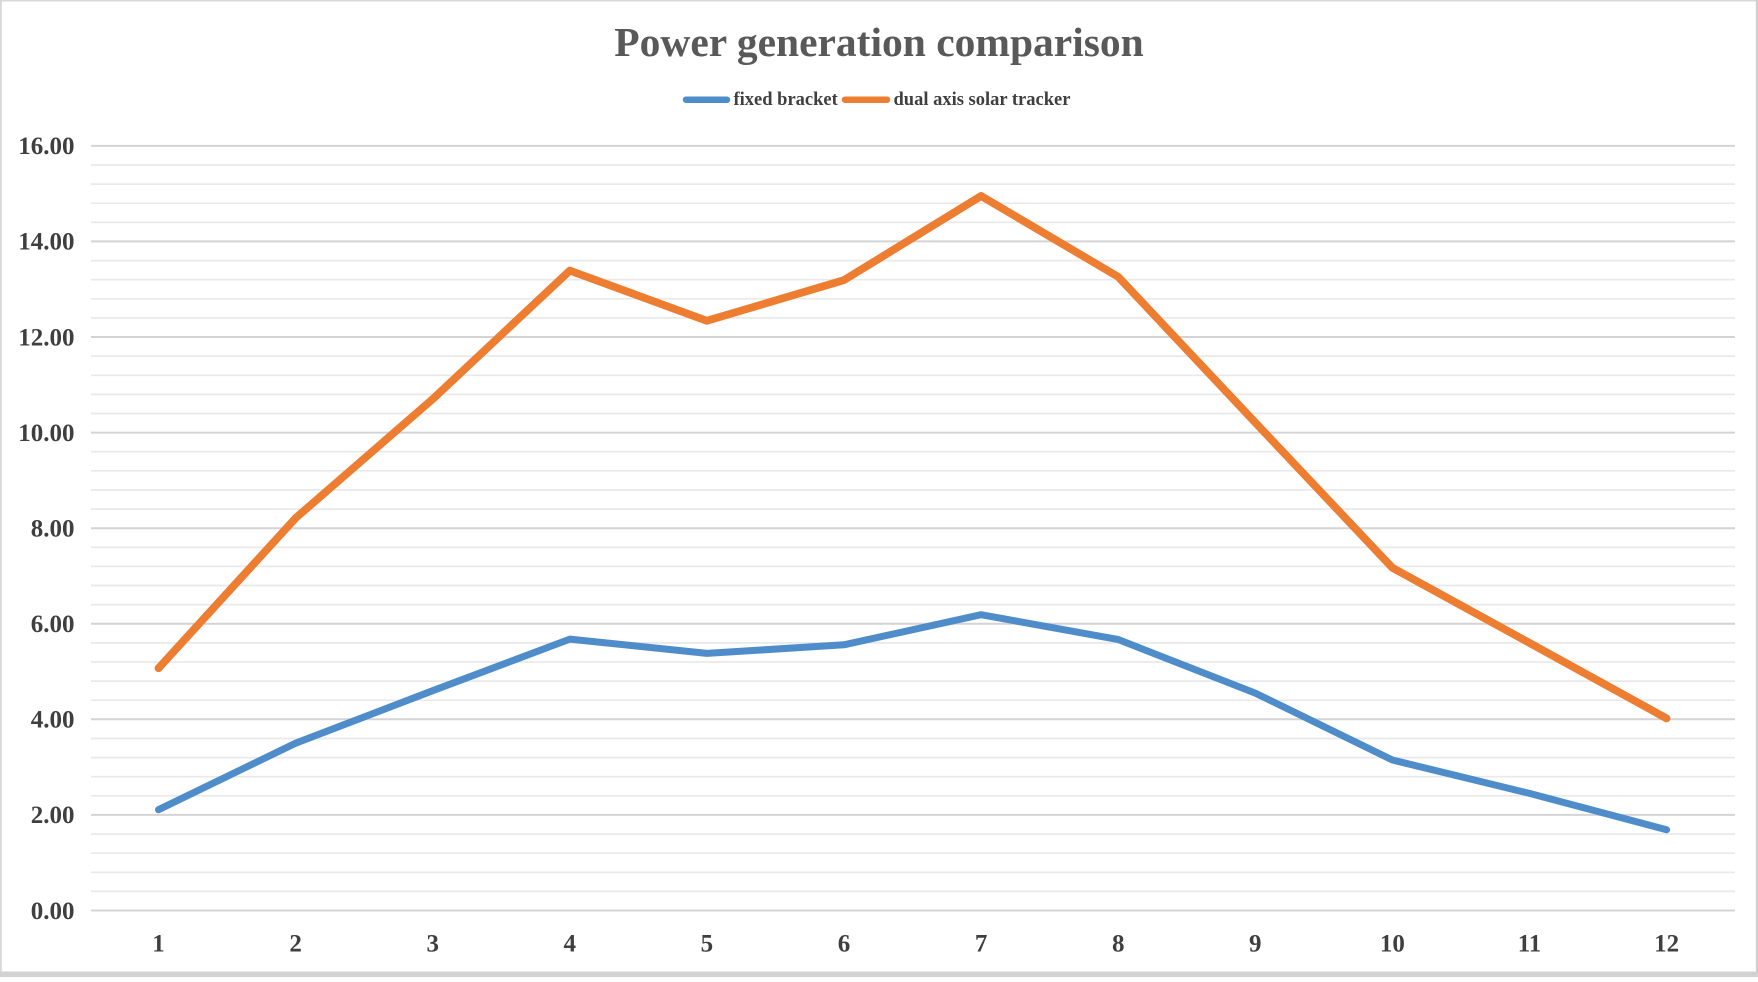  What do you see at coordinates (1118, 944) in the screenshot?
I see `svg-text: 8` at bounding box center [1118, 944].